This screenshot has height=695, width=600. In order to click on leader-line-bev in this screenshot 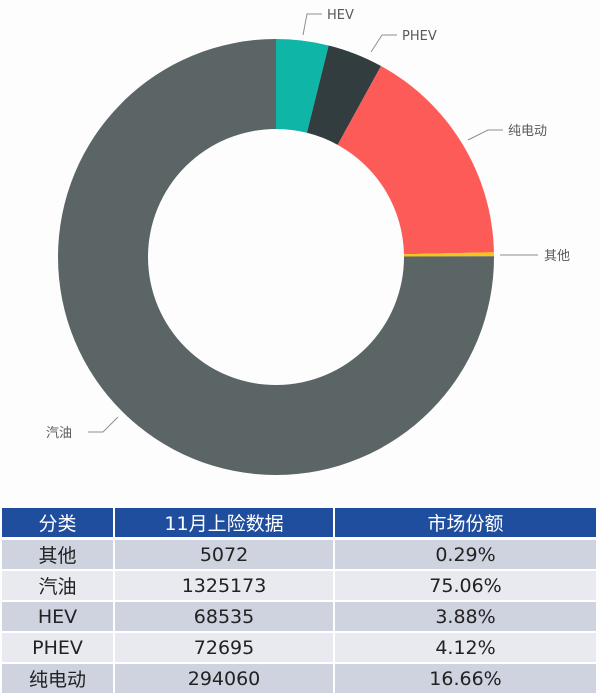, I will do `click(485, 135)`.